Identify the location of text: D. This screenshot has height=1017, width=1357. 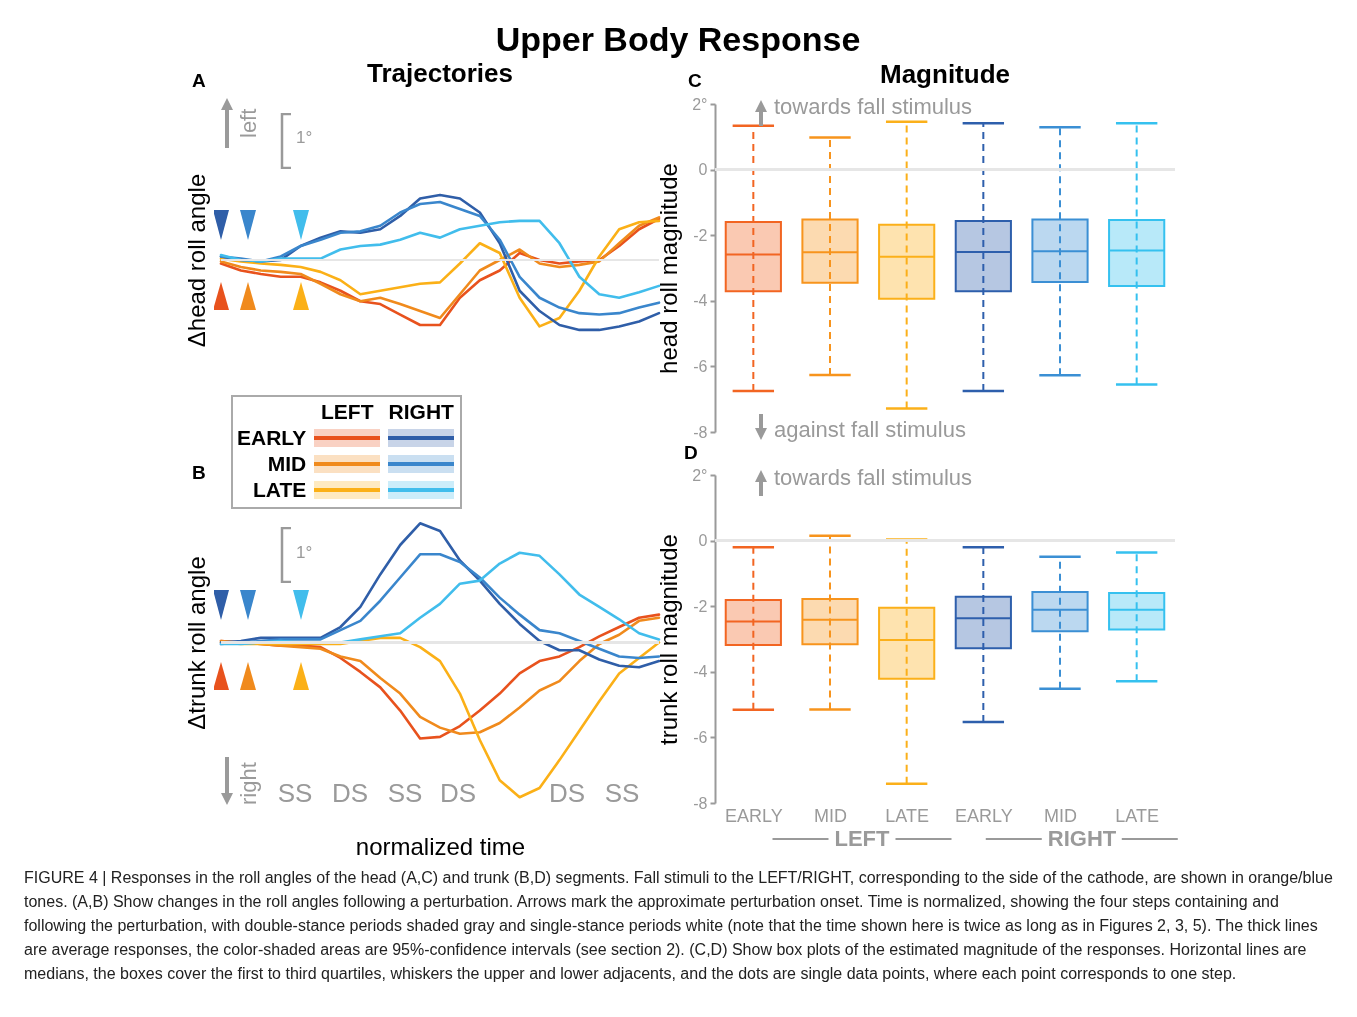
(691, 453).